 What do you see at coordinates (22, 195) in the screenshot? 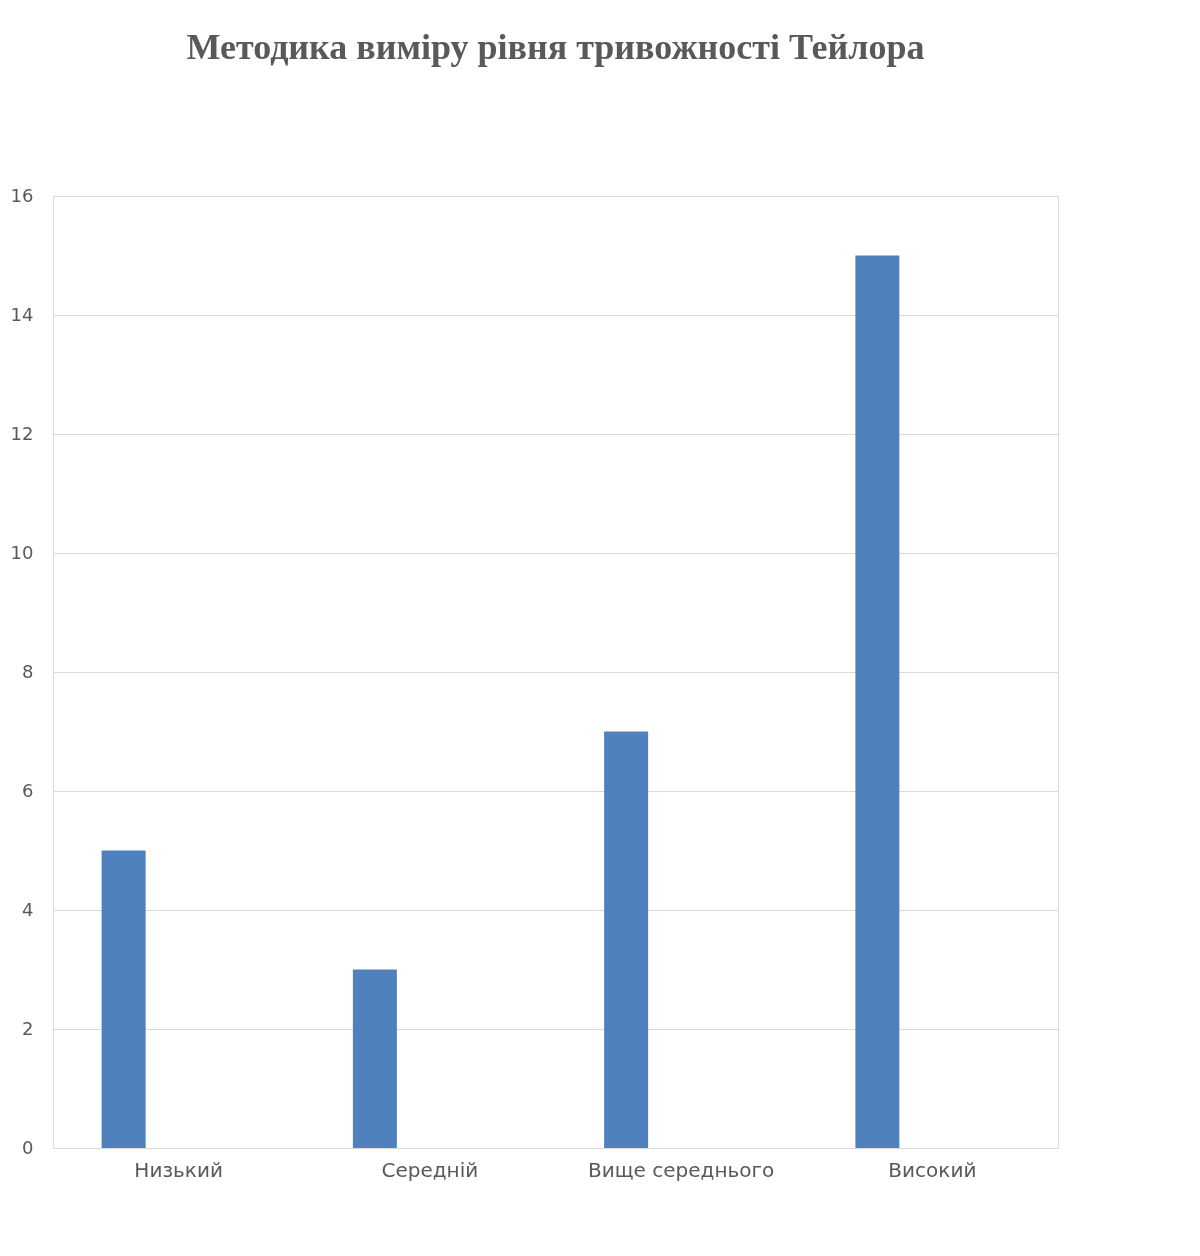
I see `y-tick-label: 16` at bounding box center [22, 195].